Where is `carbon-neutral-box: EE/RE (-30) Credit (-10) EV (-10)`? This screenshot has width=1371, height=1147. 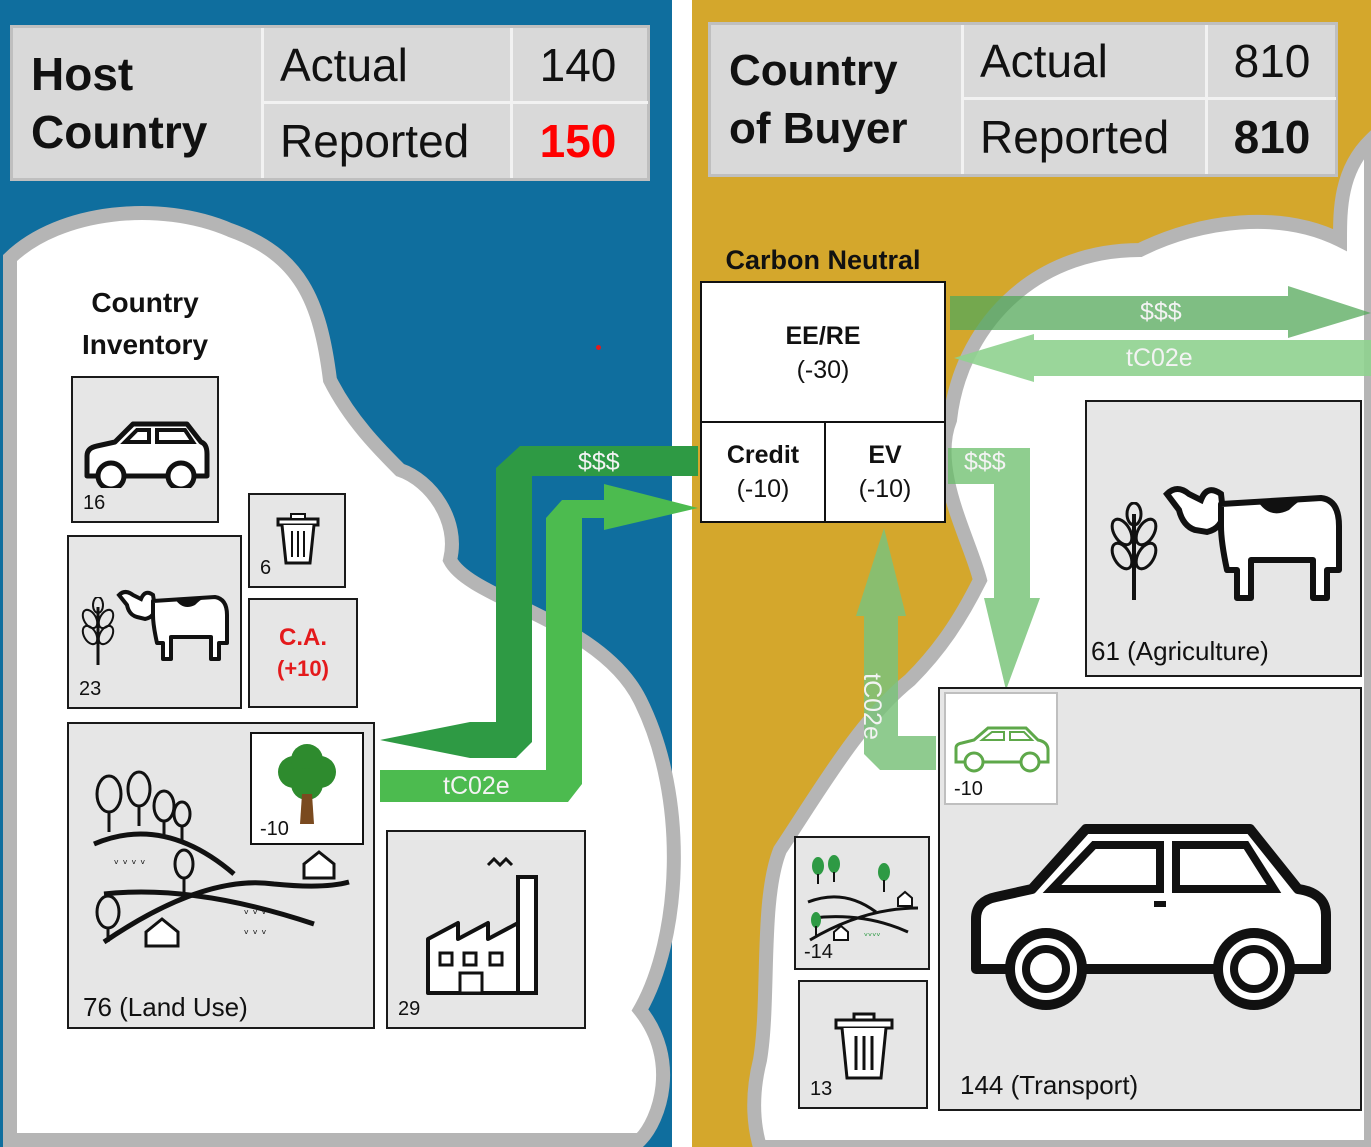
carbon-neutral-box: EE/RE (-30) Credit (-10) EV (-10) is located at coordinates (823, 402).